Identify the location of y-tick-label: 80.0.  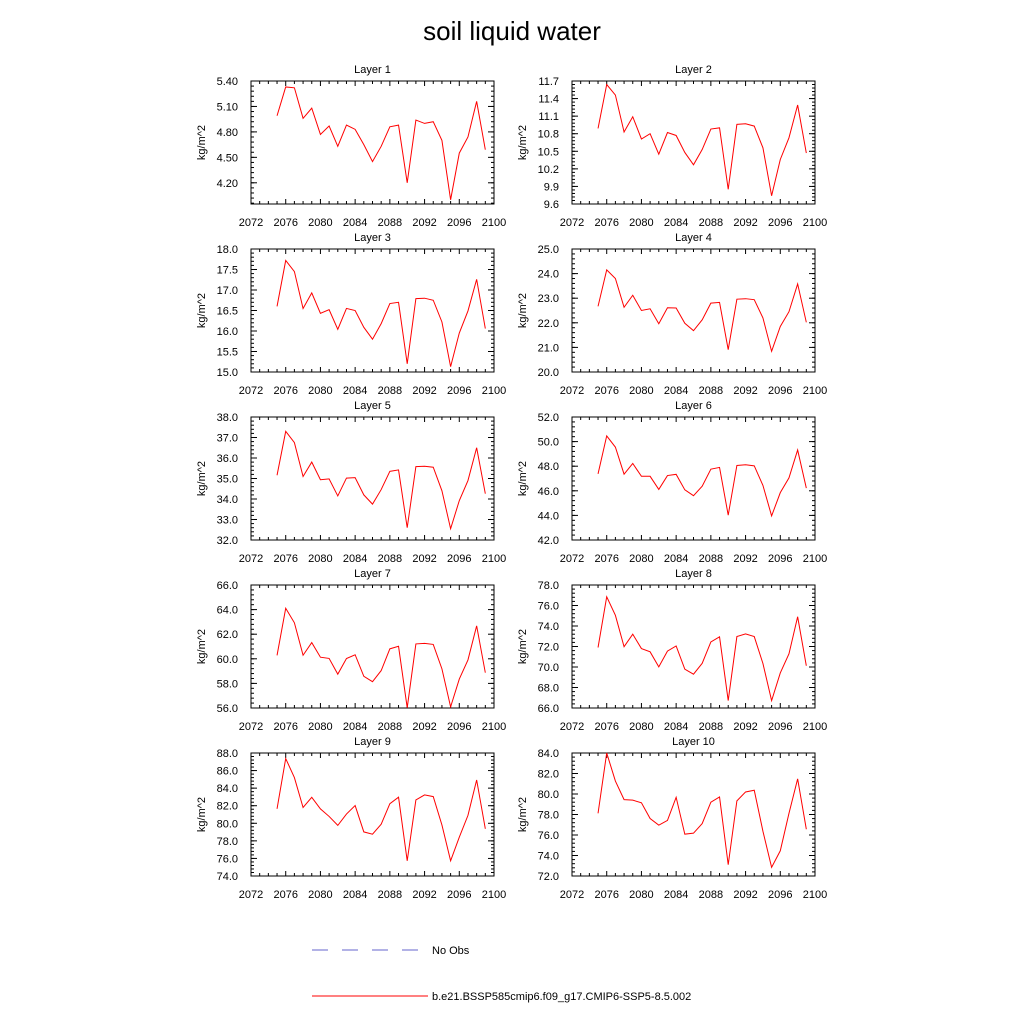
(548, 795).